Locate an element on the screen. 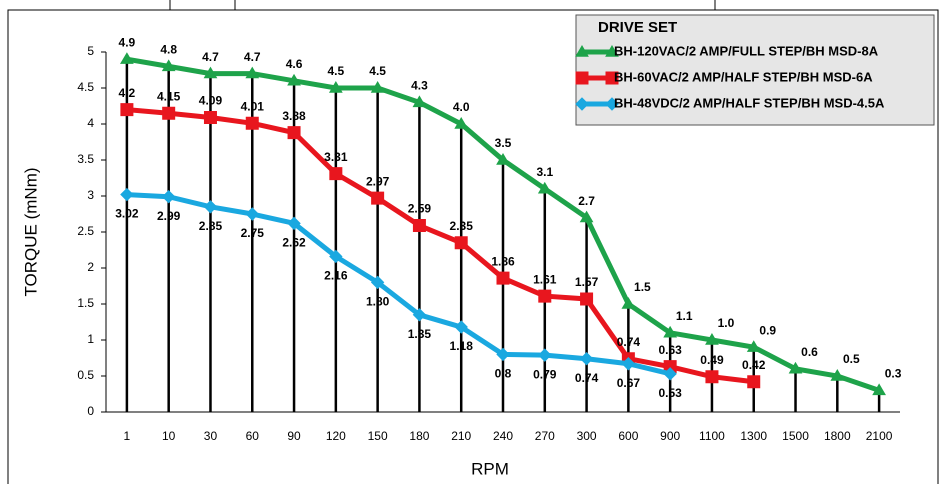 The height and width of the screenshot is (484, 940). x-tick-label: 60 is located at coordinates (253, 436).